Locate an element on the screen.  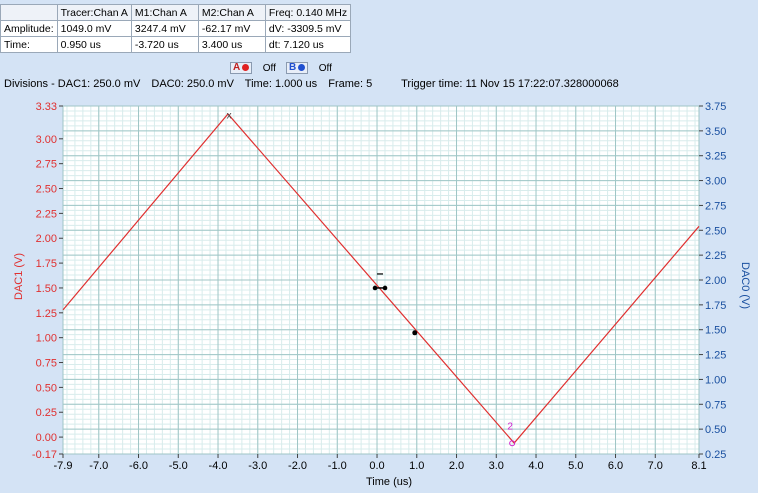
x-tick-label: 4.0 is located at coordinates (535, 466).